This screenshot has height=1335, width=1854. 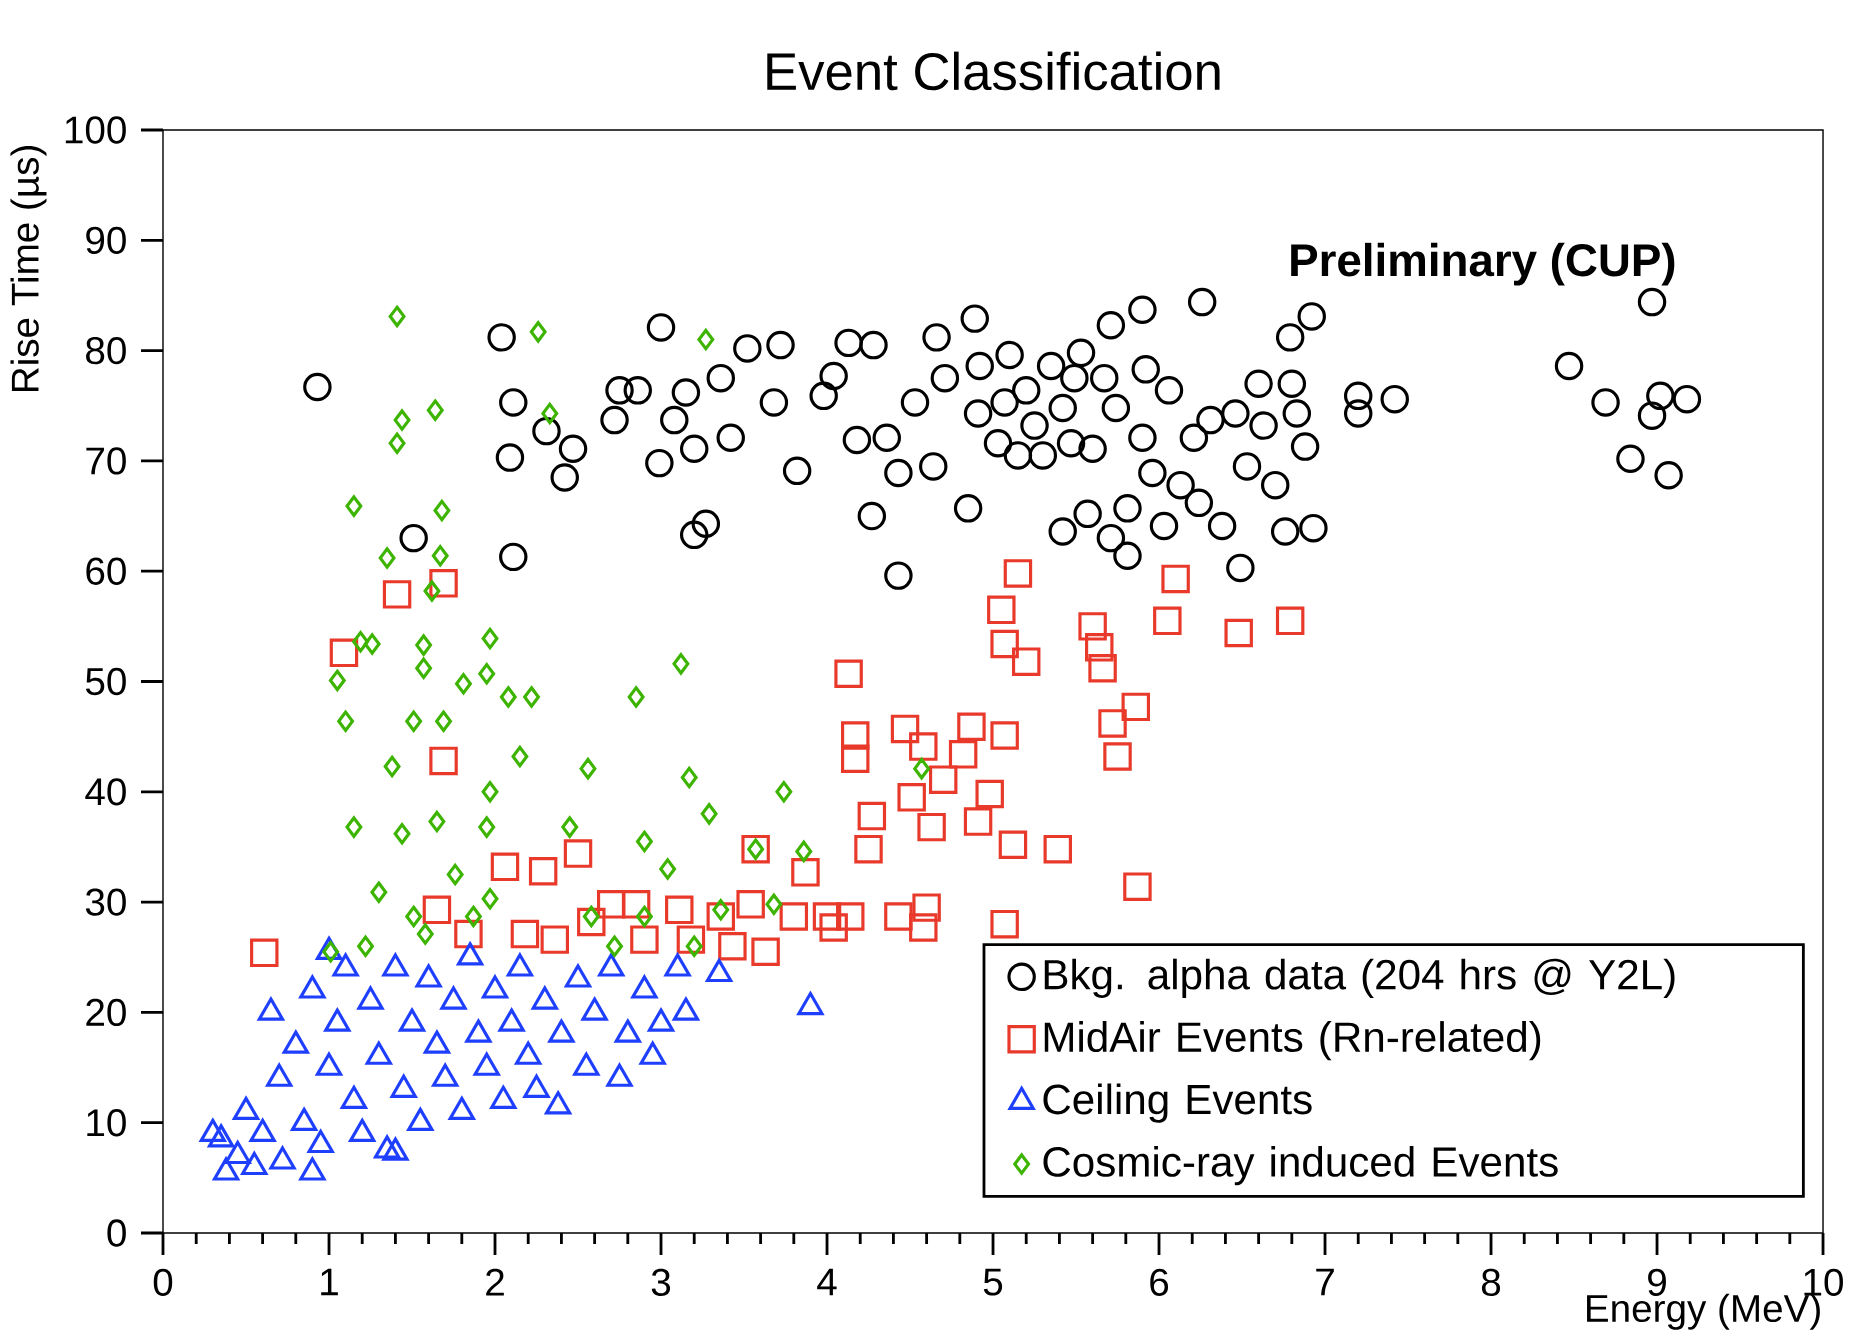 What do you see at coordinates (28, 269) in the screenshot?
I see `y-axis-title: Rise Time (µs)` at bounding box center [28, 269].